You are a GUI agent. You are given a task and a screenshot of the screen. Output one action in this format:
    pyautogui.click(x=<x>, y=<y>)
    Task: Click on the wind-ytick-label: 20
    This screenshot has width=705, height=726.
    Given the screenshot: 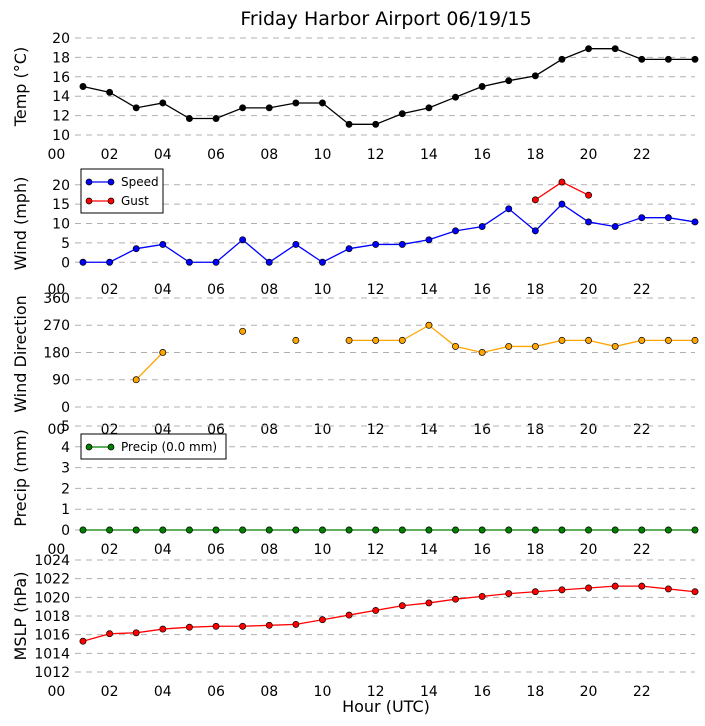 What is the action you would take?
    pyautogui.click(x=61, y=186)
    